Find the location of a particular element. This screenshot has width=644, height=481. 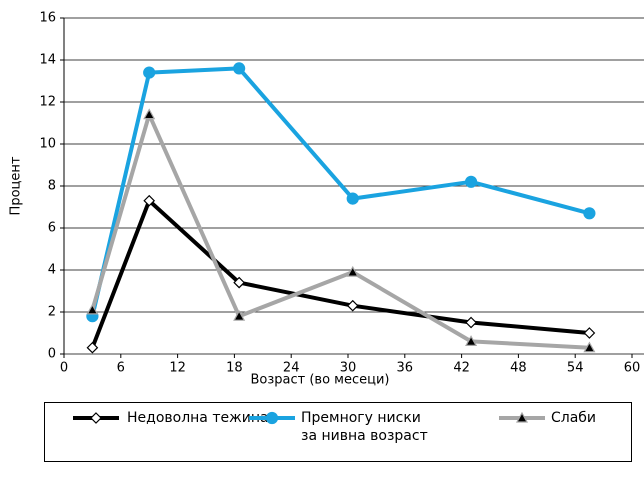

y-tick-label: 12 is located at coordinates (47, 102).